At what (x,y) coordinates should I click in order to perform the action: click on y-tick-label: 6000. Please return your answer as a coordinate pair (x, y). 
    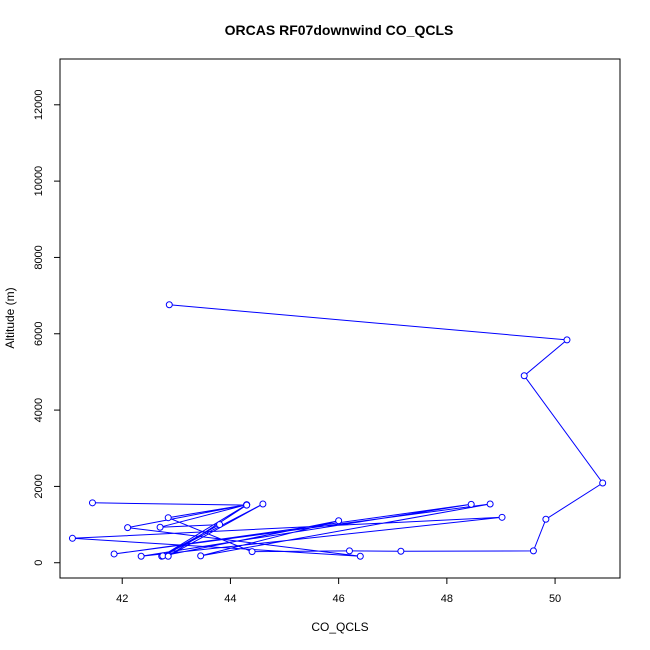
    Looking at the image, I should click on (39, 334).